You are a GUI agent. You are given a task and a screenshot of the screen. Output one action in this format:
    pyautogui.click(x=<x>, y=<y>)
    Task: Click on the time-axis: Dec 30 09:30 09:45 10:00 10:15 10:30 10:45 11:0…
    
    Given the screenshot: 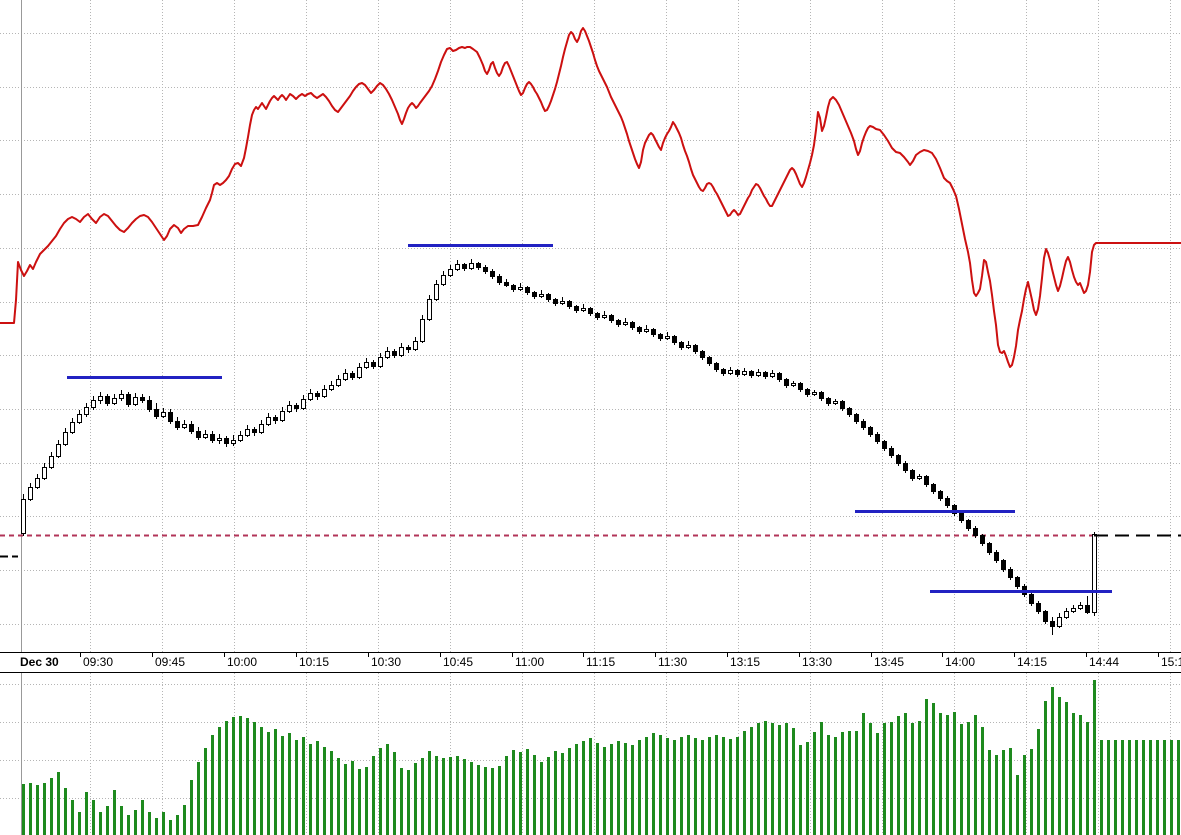 What is the action you would take?
    pyautogui.click(x=590, y=662)
    